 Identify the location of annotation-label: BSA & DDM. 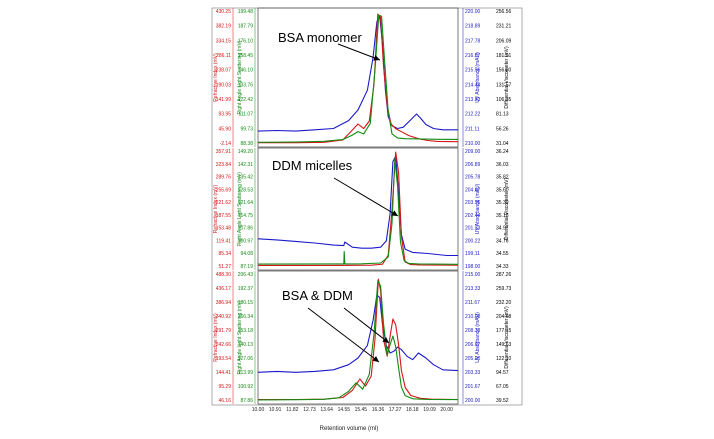
(317, 295).